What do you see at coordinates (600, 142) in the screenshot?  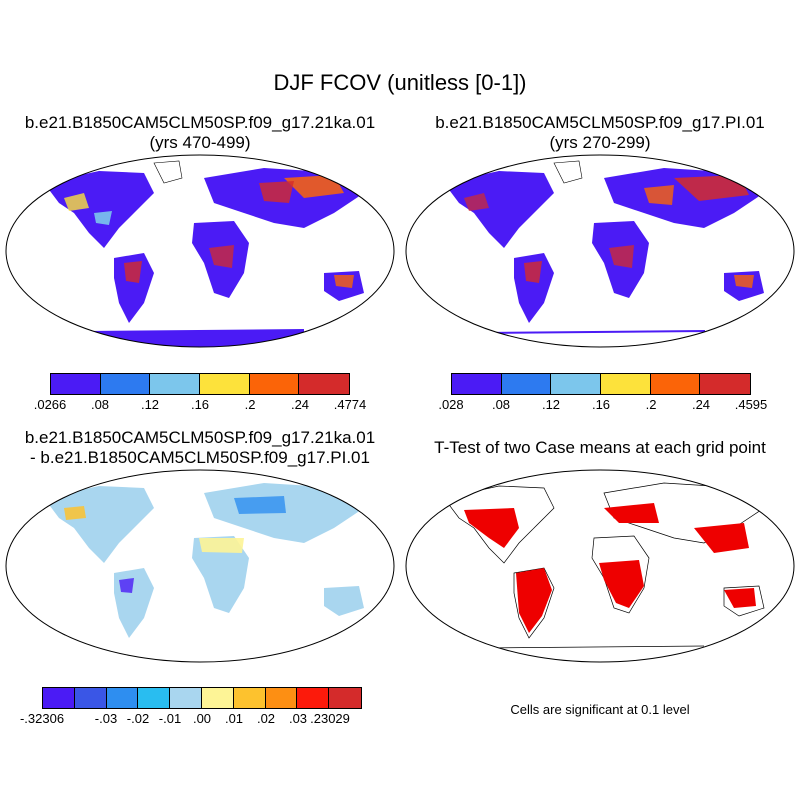 I see `panel2-title-line2: (yrs 270-299)` at bounding box center [600, 142].